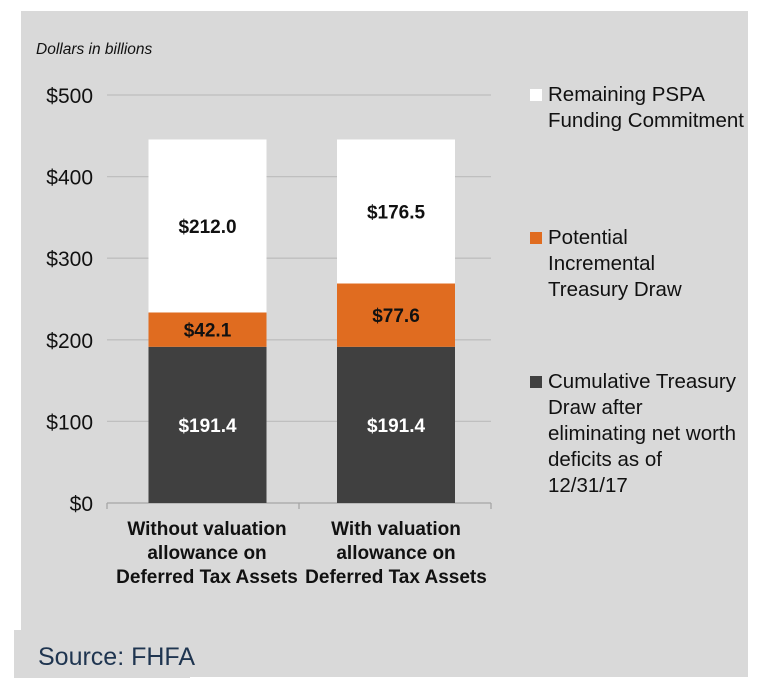  Describe the element at coordinates (116, 657) in the screenshot. I see `source-note: Source: FHFA` at that location.